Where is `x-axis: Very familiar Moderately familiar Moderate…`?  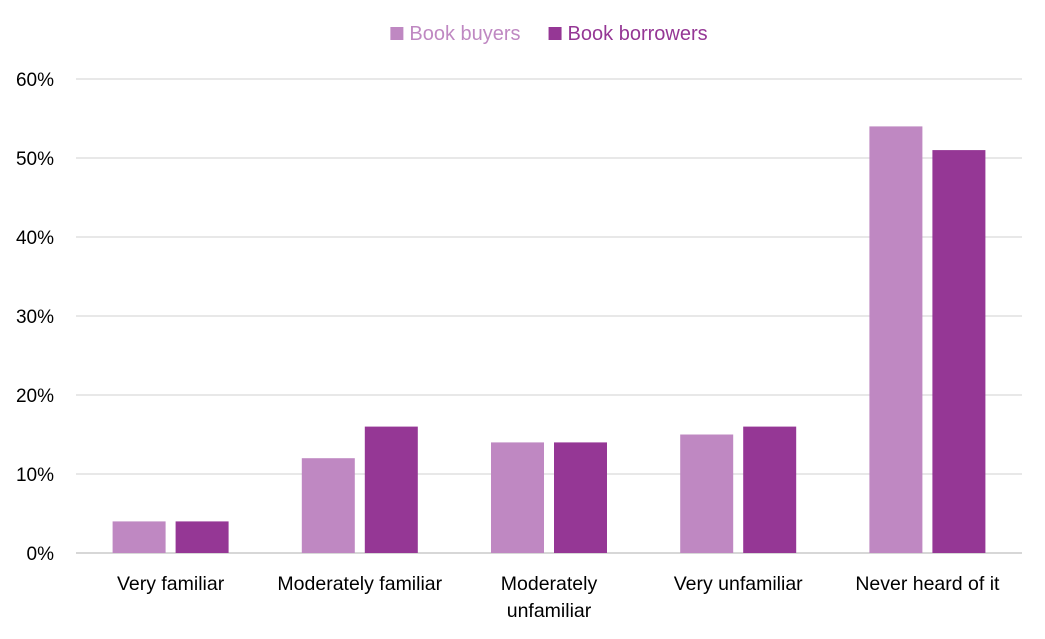
x-axis: Very familiar Moderately familiar Moderate… is located at coordinates (558, 597).